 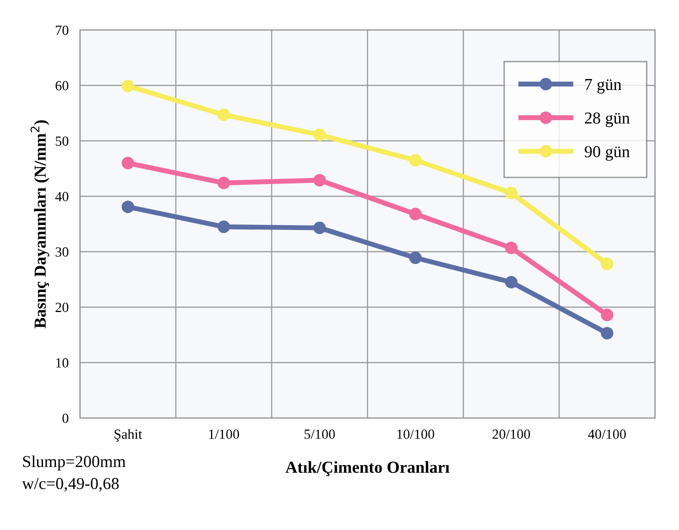 I want to click on y-tick-label: 10, so click(x=62, y=363).